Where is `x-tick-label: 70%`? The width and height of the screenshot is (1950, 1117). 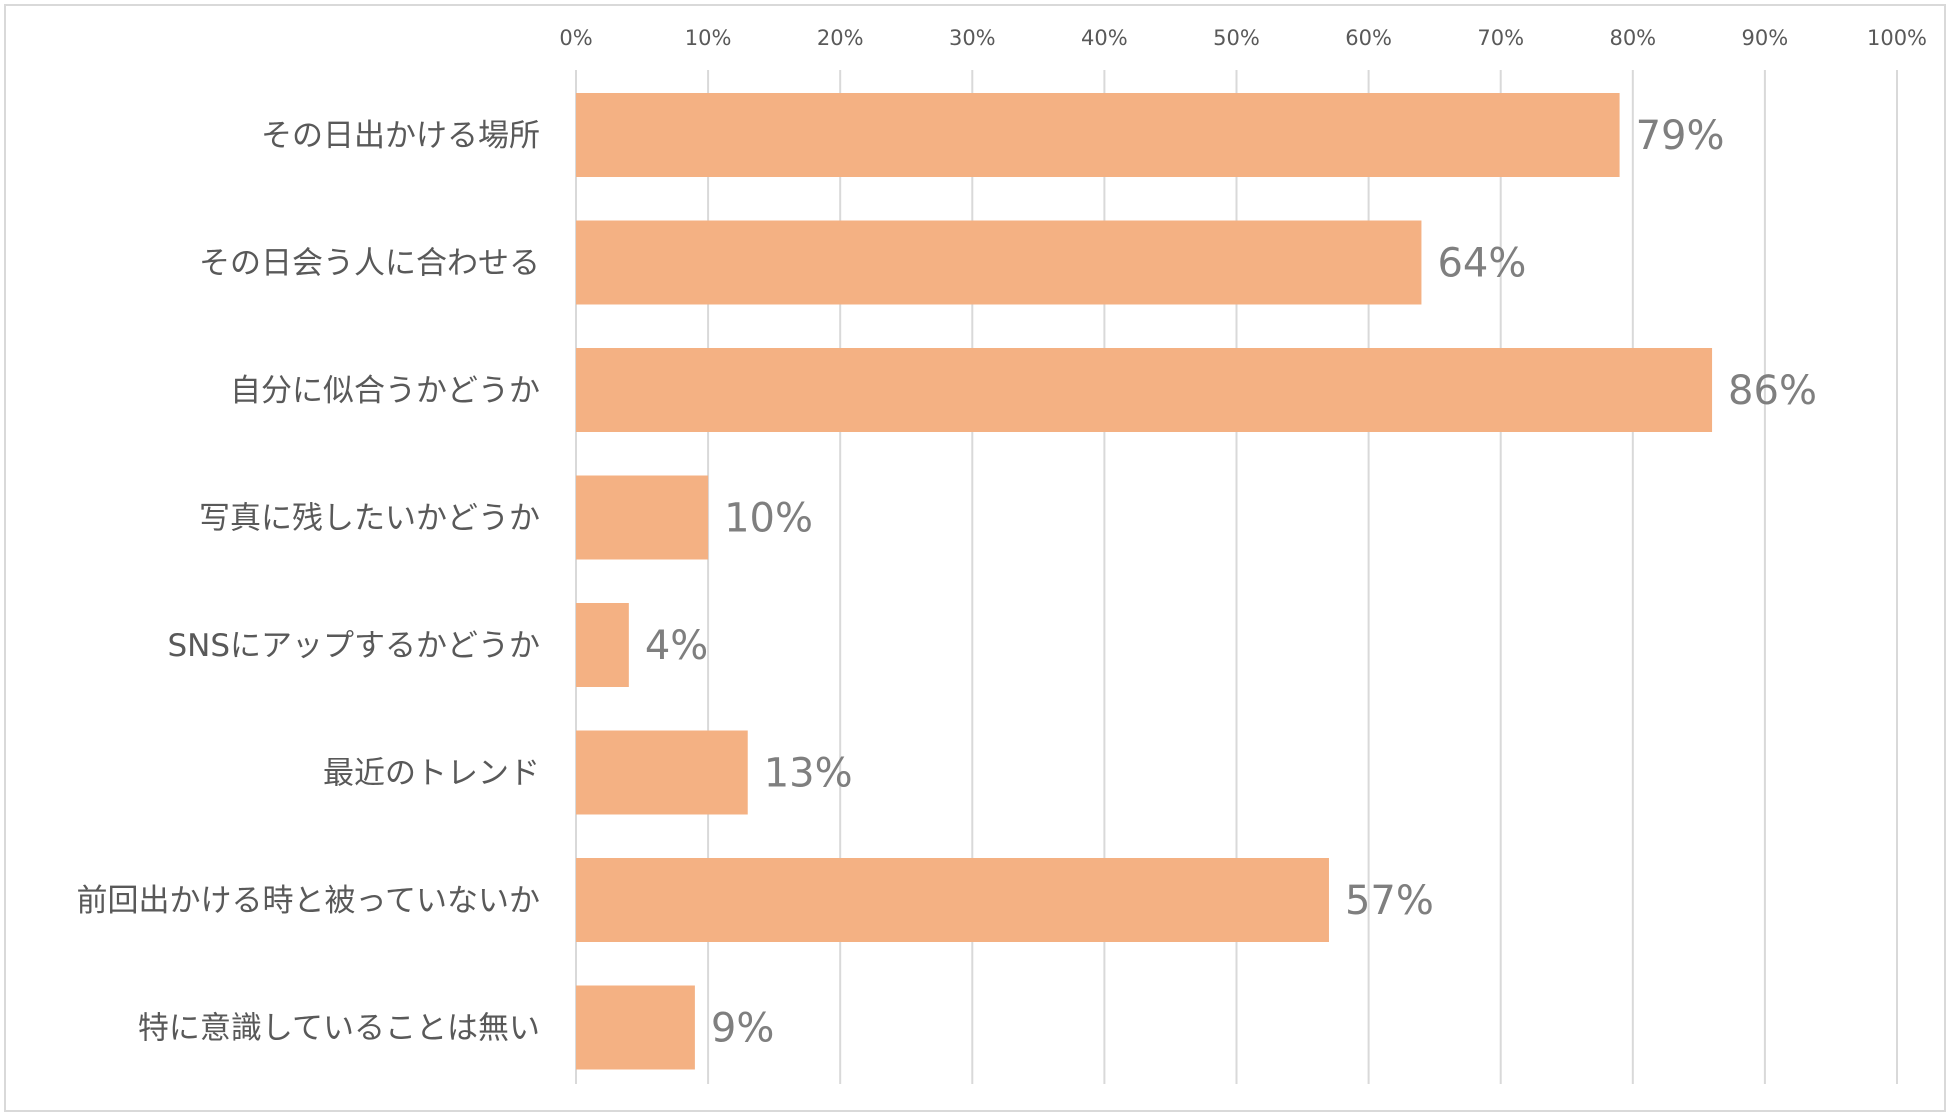
x-tick-label: 70% is located at coordinates (1500, 38).